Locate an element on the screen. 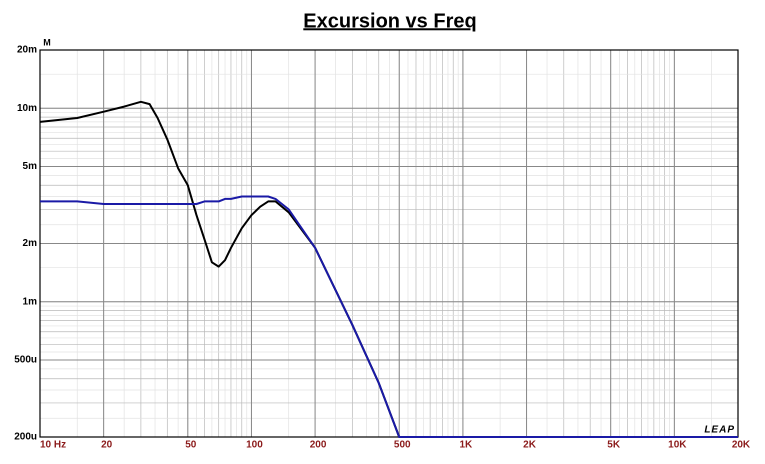 The width and height of the screenshot is (765, 464). y-tick-label: 1m is located at coordinates (30, 301).